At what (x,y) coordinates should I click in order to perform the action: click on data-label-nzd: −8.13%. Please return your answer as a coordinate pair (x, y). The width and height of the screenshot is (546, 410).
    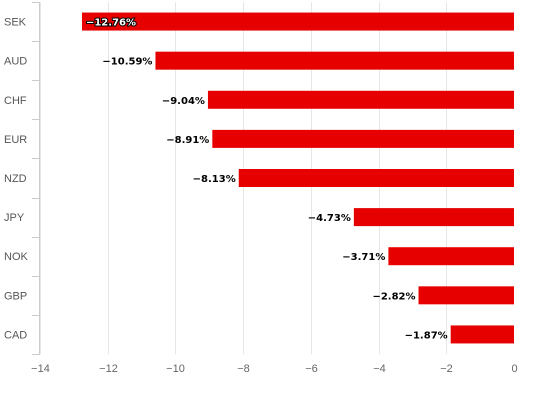
    Looking at the image, I should click on (214, 179).